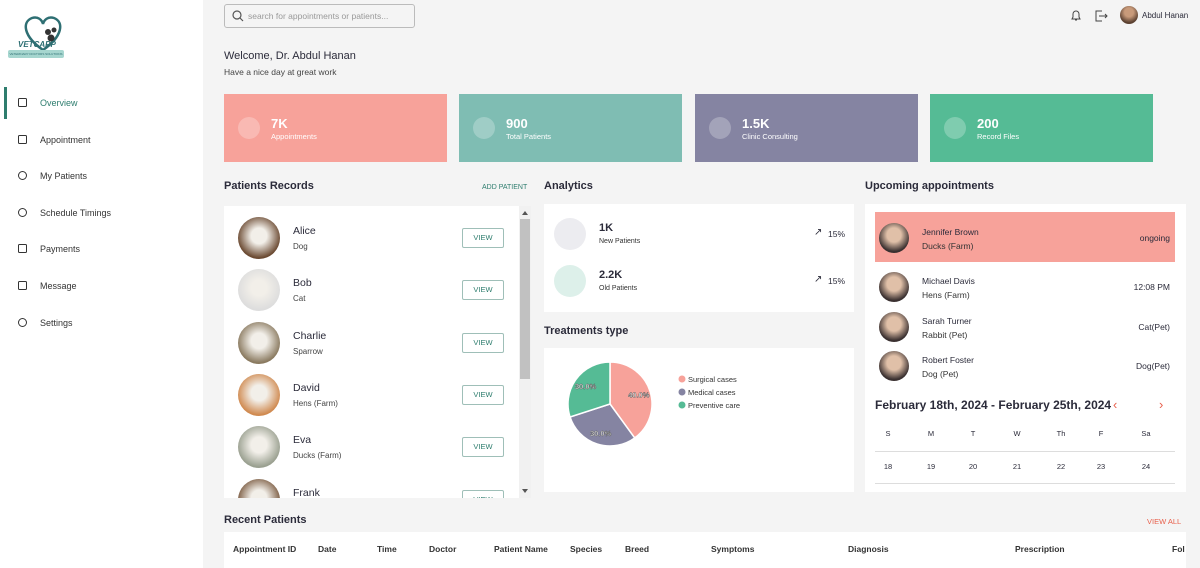 This screenshot has width=1200, height=568. What do you see at coordinates (1090, 16) in the screenshot?
I see `top-icons` at bounding box center [1090, 16].